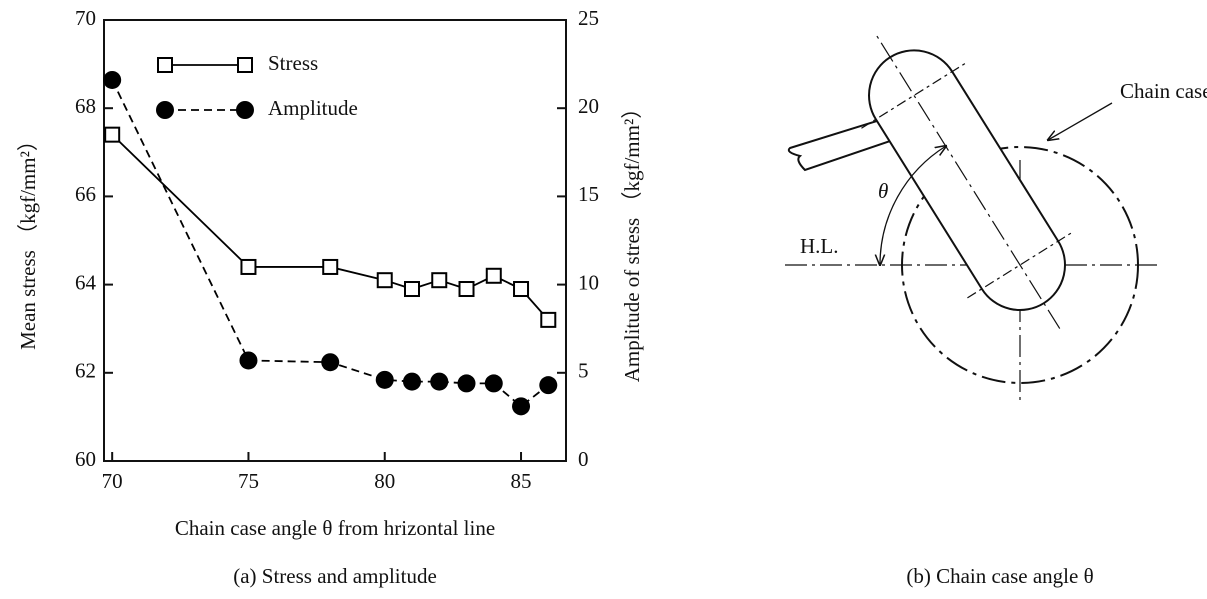 Image resolution: width=1207 pixels, height=599 pixels. I want to click on x-tick-label: 85, so click(521, 481).